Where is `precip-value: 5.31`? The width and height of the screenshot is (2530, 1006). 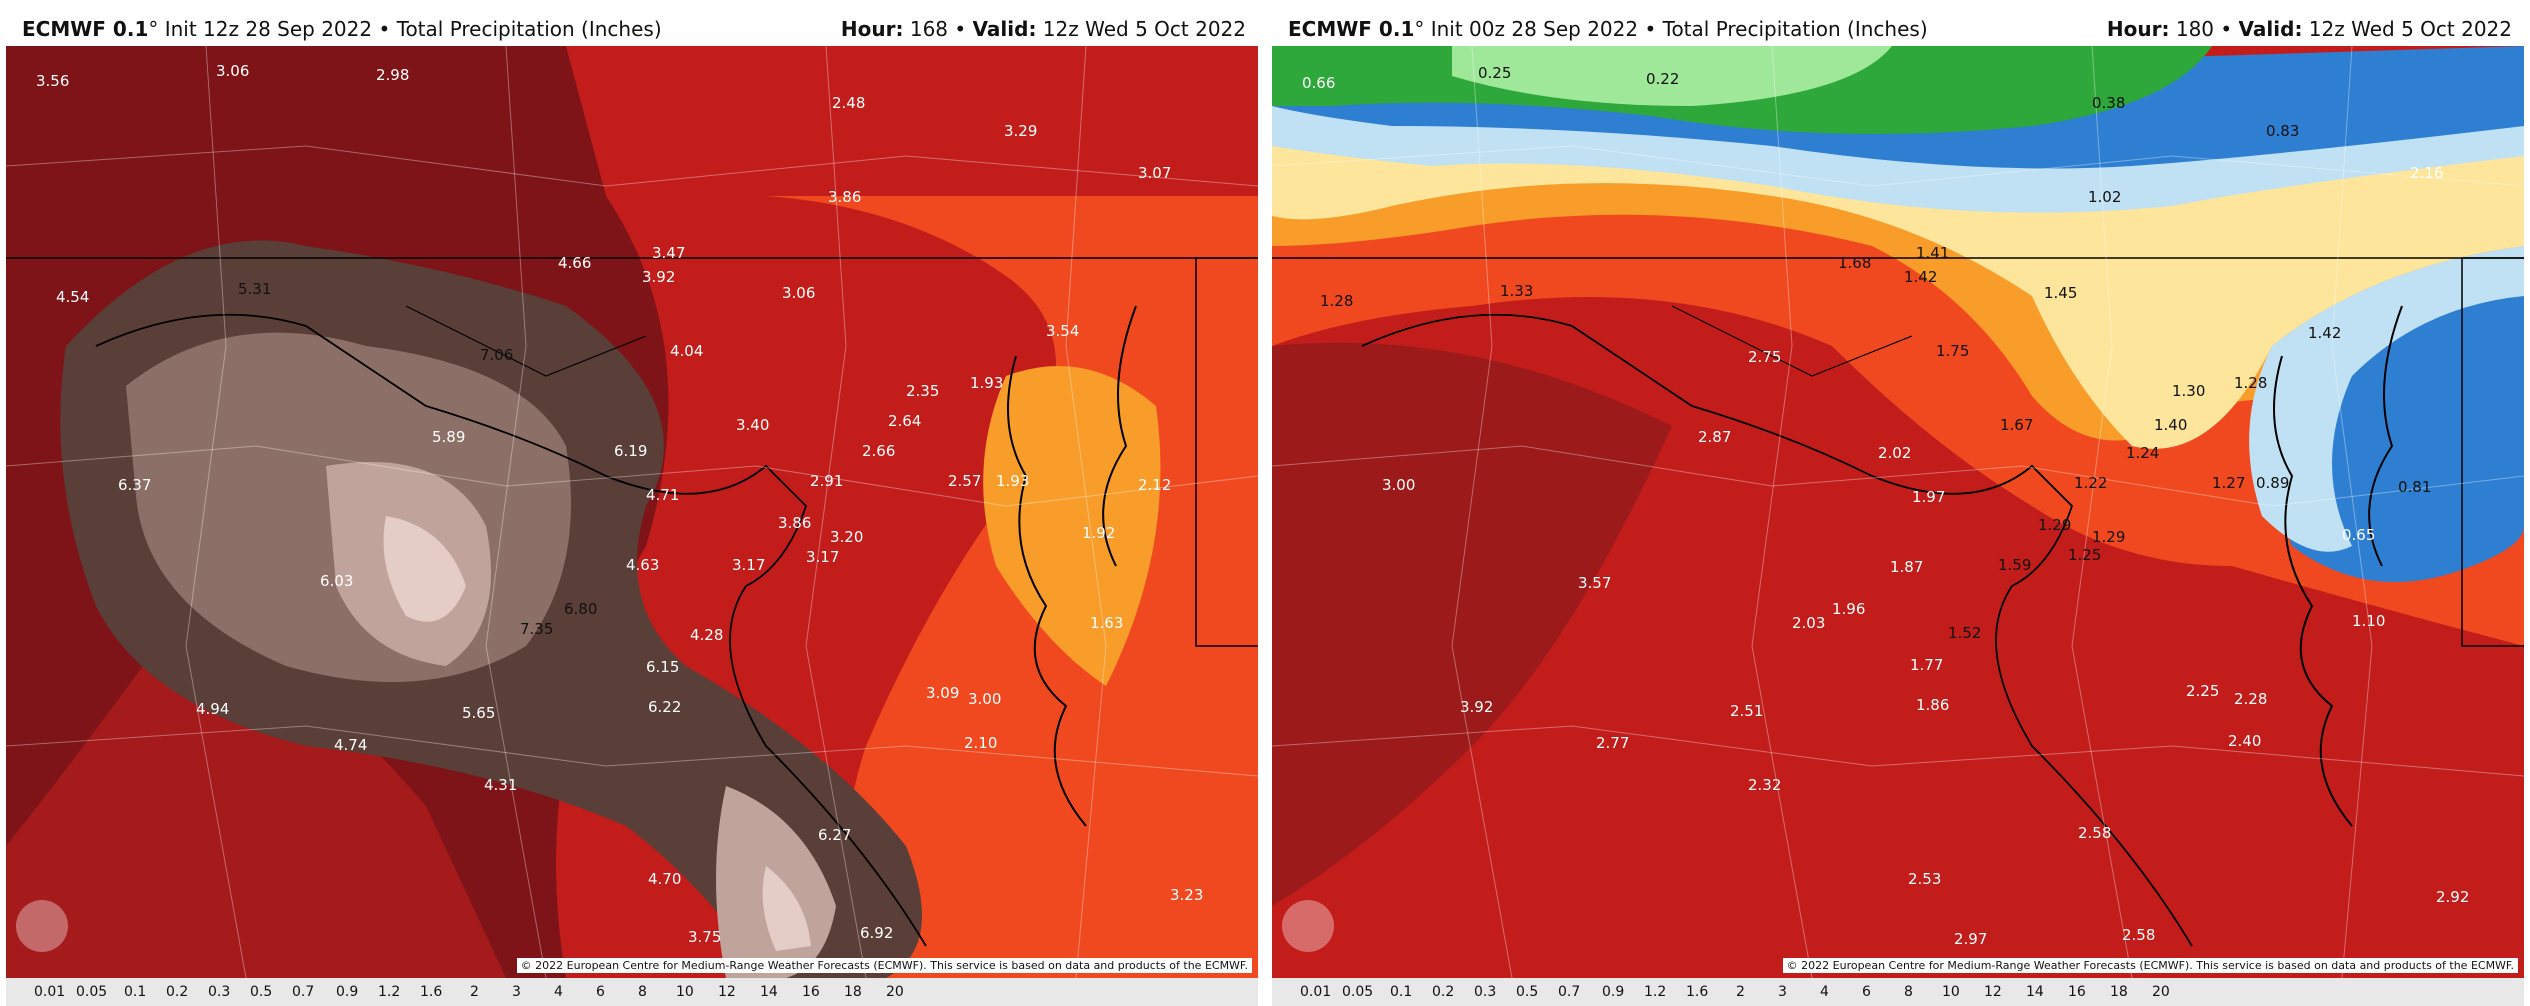
precip-value: 5.31 is located at coordinates (254, 289).